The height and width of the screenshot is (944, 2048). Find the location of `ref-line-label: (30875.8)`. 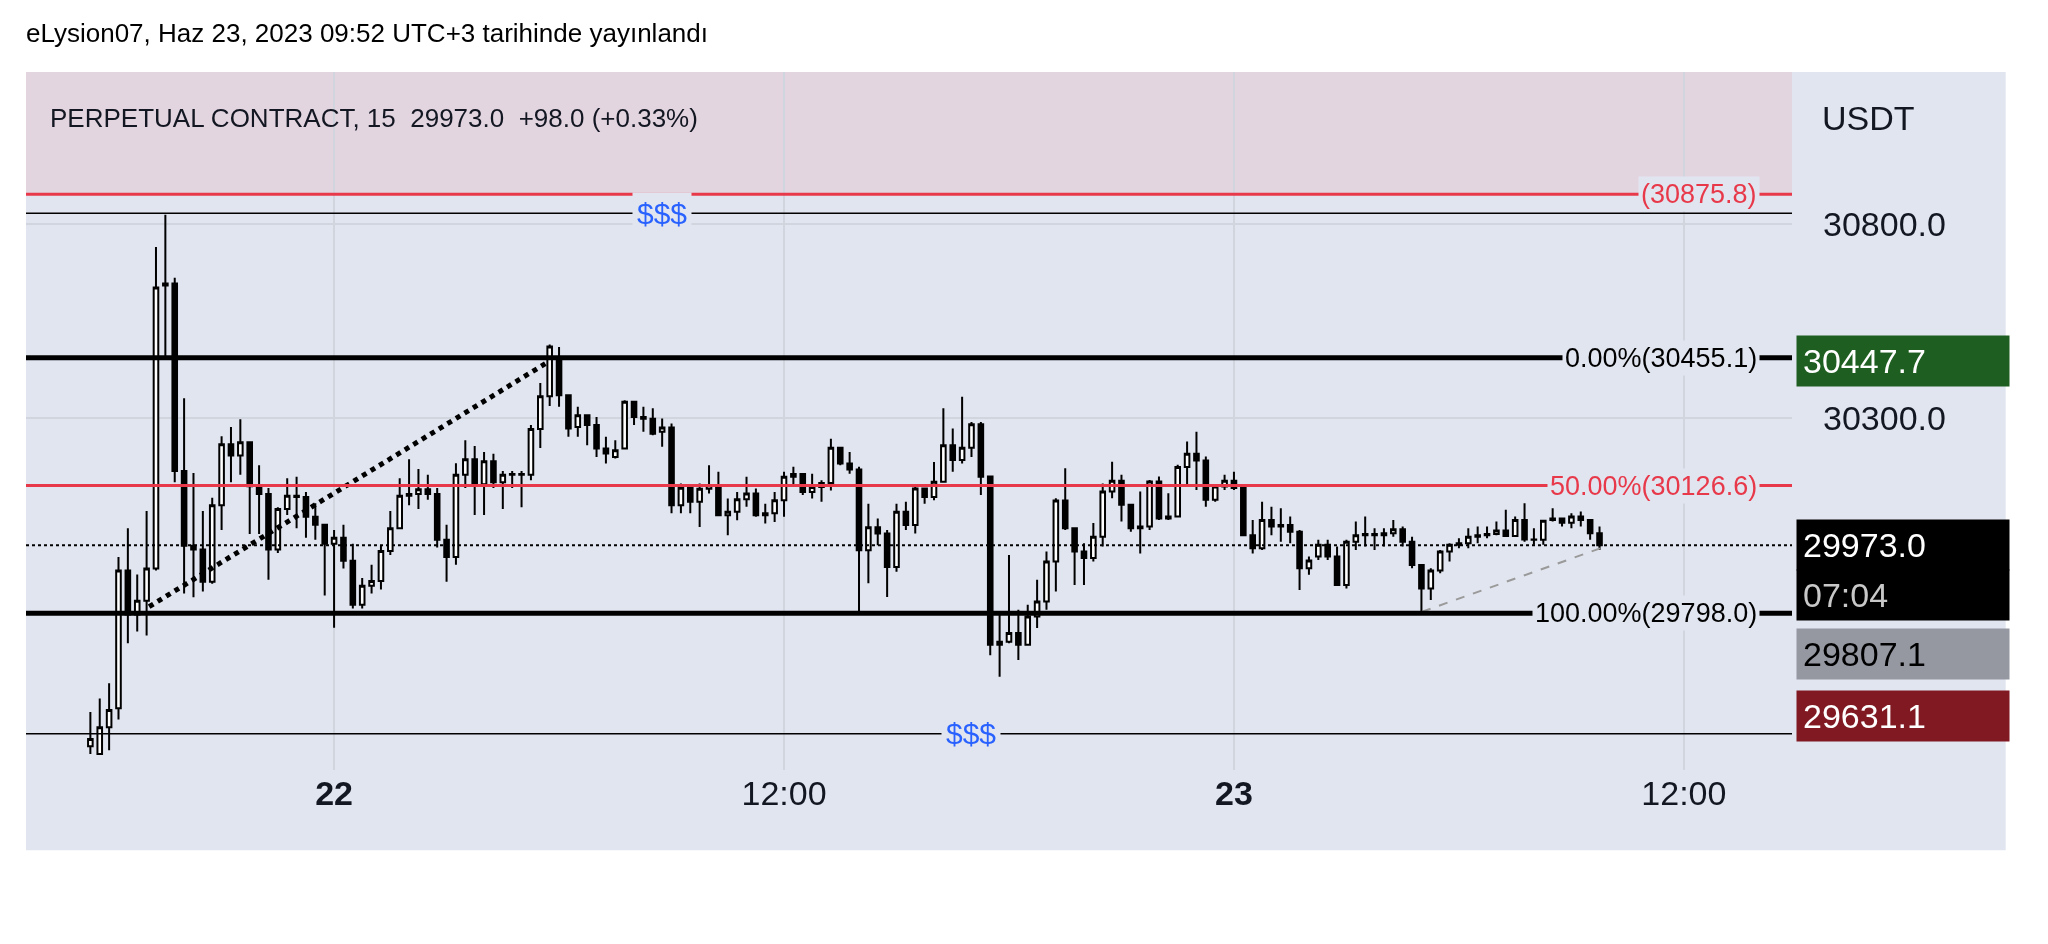

ref-line-label: (30875.8) is located at coordinates (1699, 194).